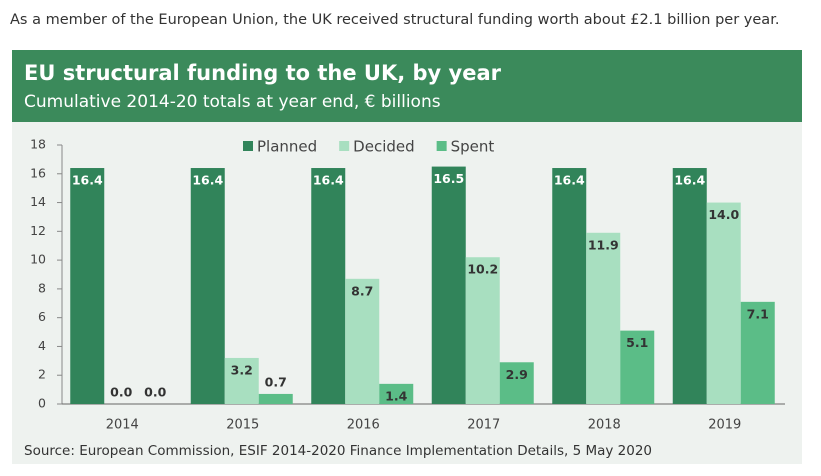 Image resolution: width=821 pixels, height=476 pixels. What do you see at coordinates (242, 425) in the screenshot?
I see `x-tick-label: 2015` at bounding box center [242, 425].